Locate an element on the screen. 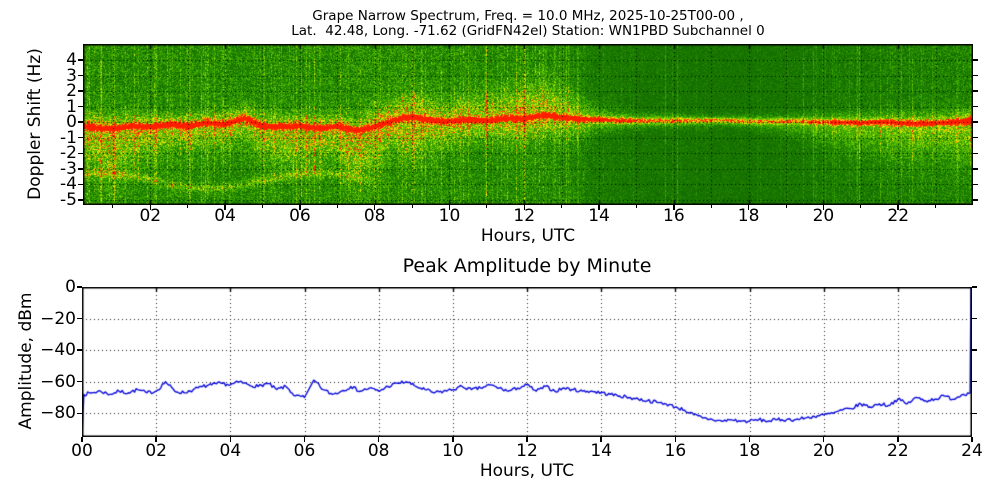  x-tick-label: 08 is located at coordinates (378, 451).